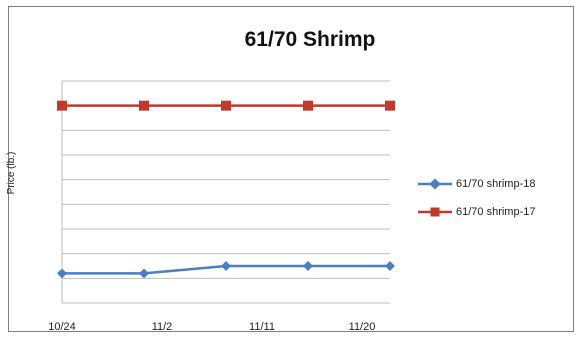  Describe the element at coordinates (496, 211) in the screenshot. I see `legend-label-series-2: 61/70 shrimp-17` at that location.